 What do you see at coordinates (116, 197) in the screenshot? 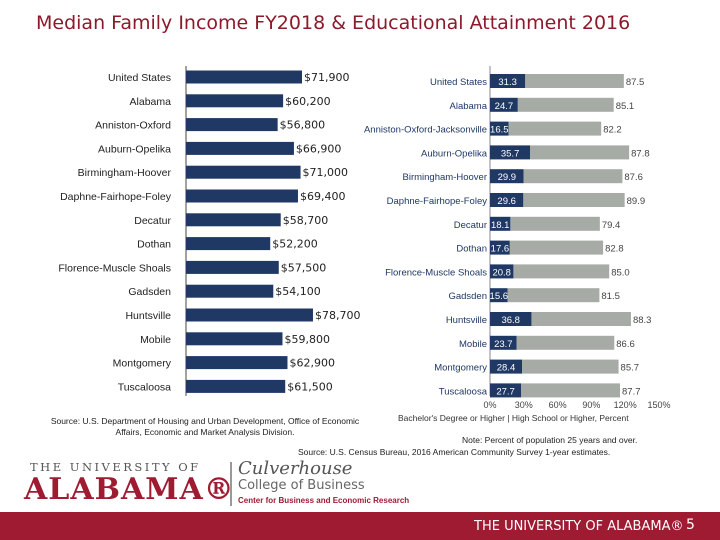
I see `income-category-label: Daphne-Fairhope-Foley` at bounding box center [116, 197].